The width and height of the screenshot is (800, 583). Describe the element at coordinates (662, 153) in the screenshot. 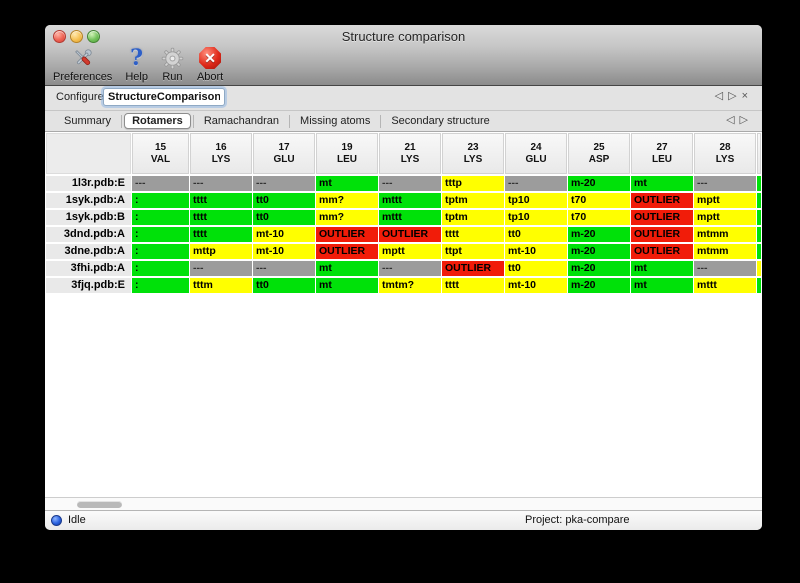

I see `column-header: 27 LEU` at that location.